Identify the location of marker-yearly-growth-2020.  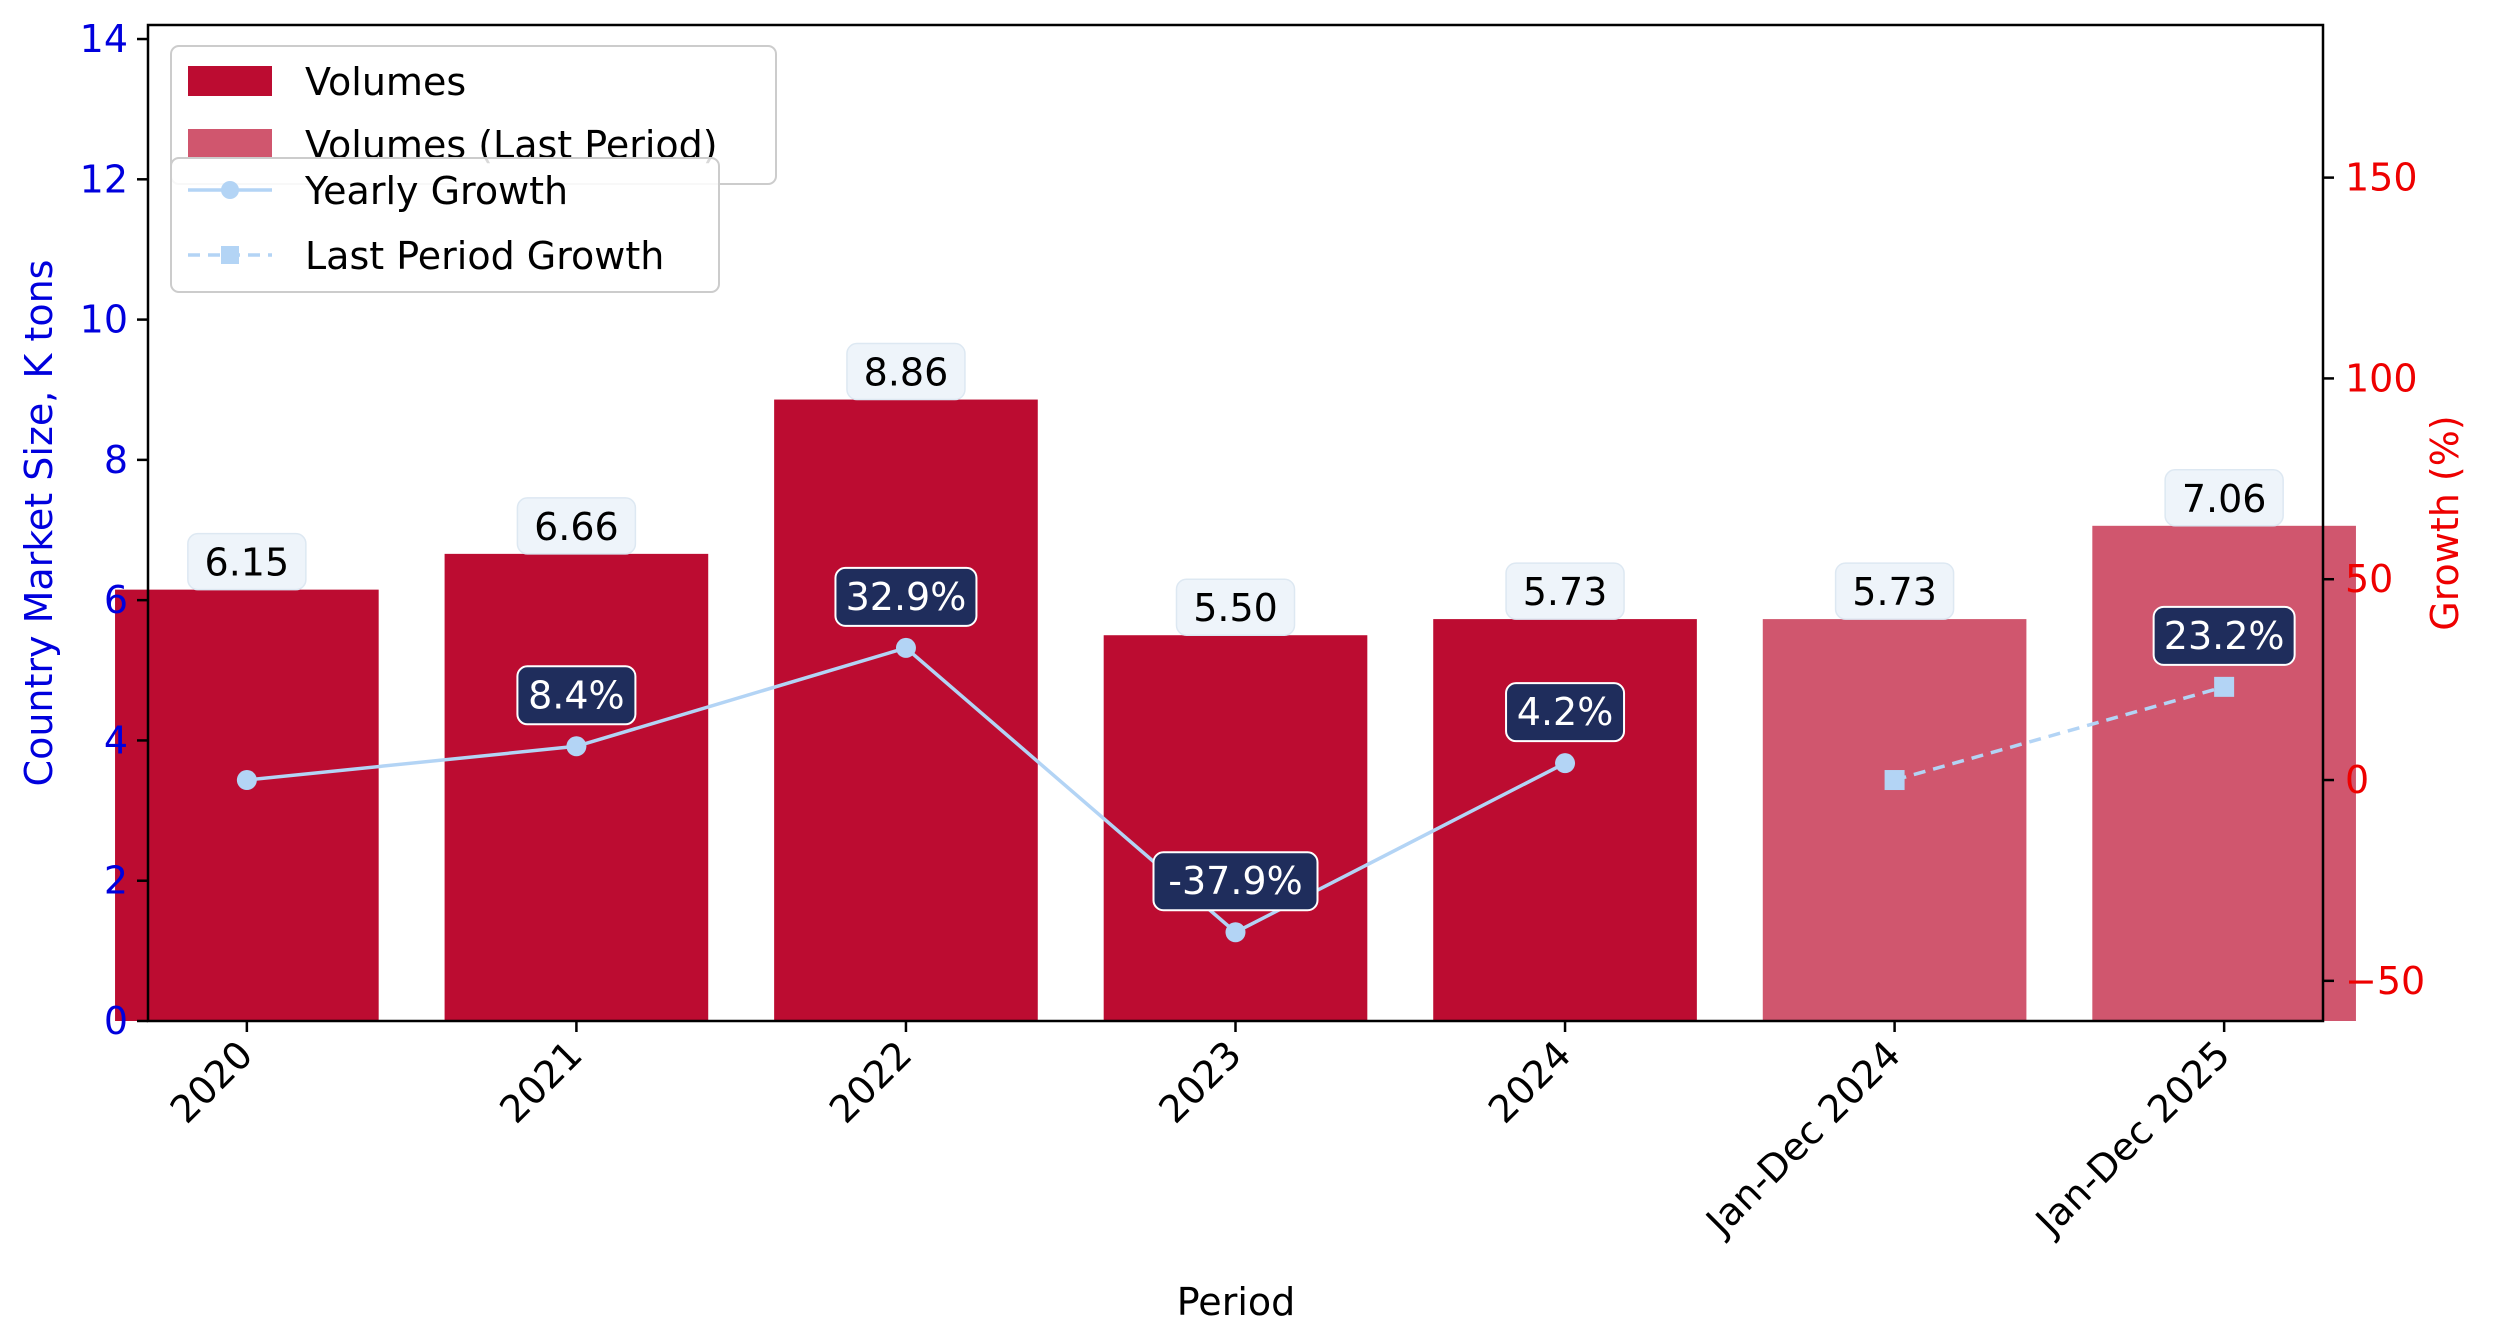
(246, 780).